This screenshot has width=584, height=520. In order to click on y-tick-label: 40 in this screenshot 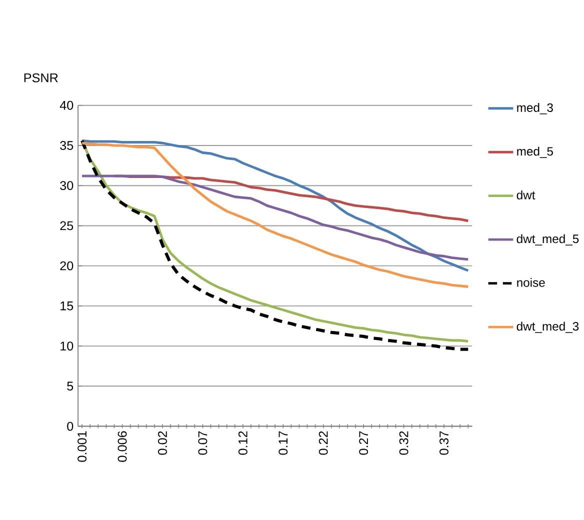, I will do `click(67, 105)`.